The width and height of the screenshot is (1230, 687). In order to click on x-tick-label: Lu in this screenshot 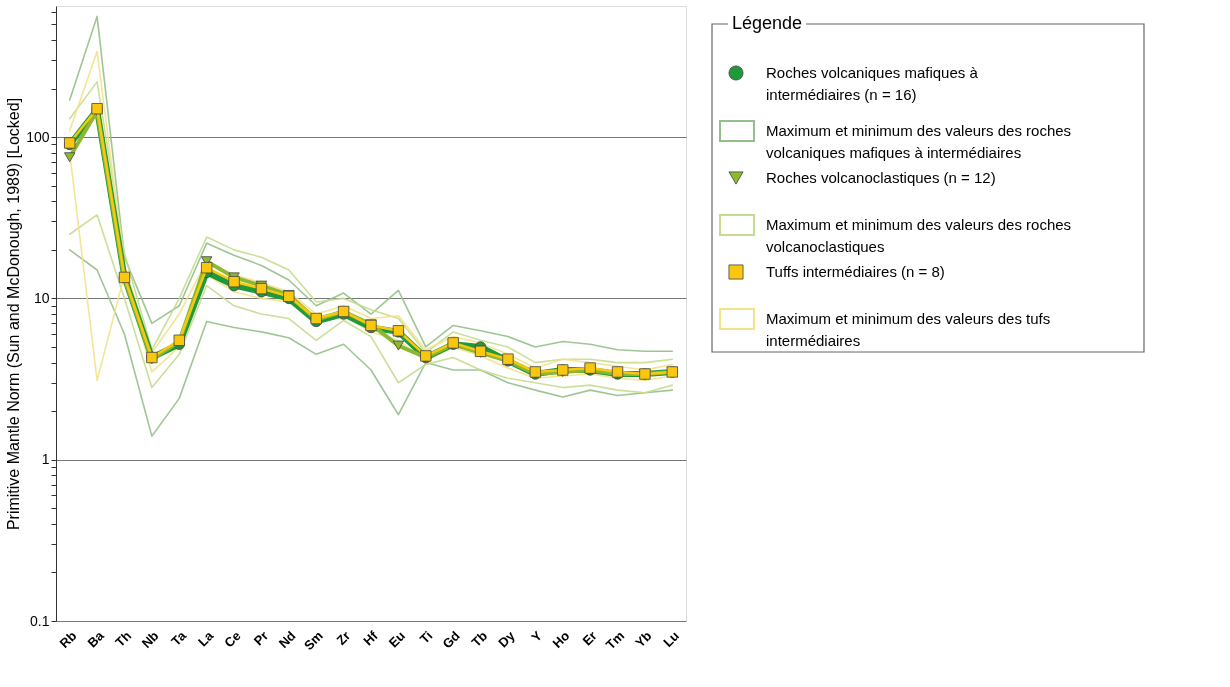, I will do `click(671, 639)`.